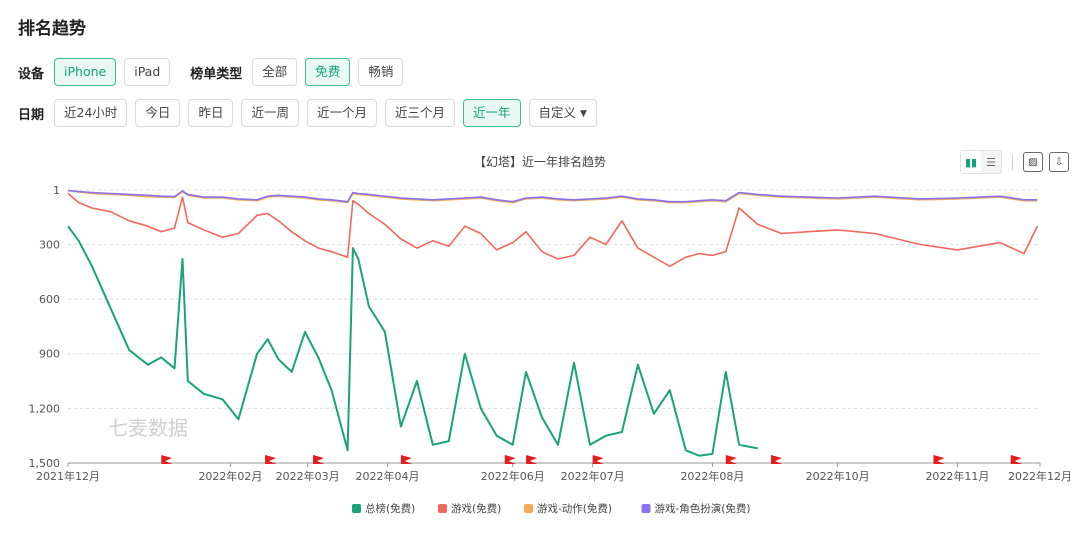 The image size is (1080, 544). I want to click on page-title: 排名趋势, so click(52, 29).